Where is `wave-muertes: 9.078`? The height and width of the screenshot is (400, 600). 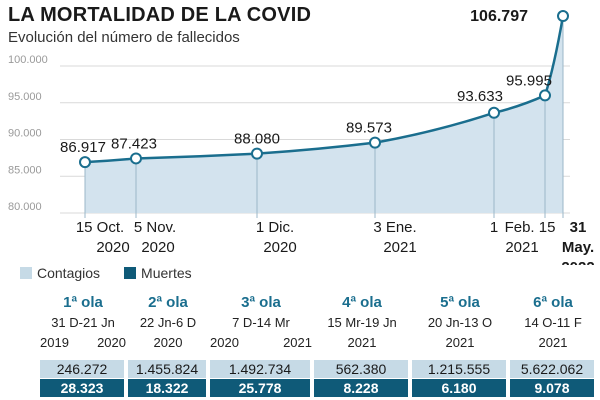 wave-muertes: 9.078 is located at coordinates (552, 388).